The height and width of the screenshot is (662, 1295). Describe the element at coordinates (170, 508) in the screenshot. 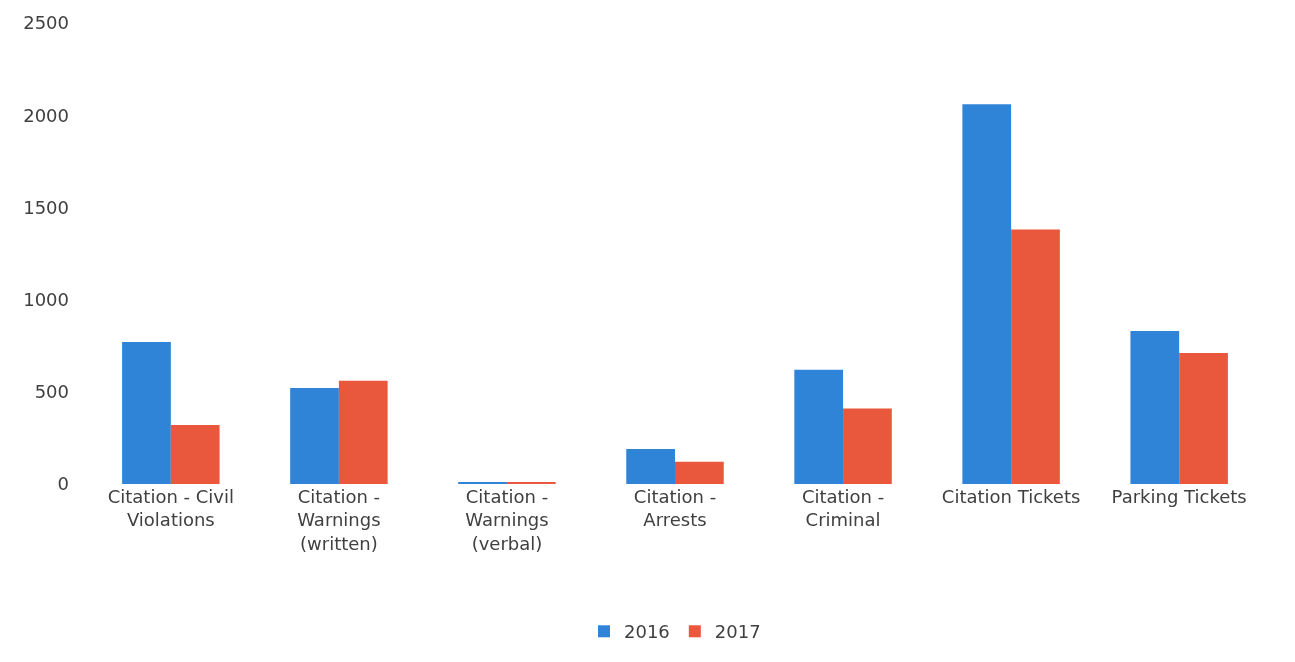

I see `x-tick-label: Citation - Civil Violations` at that location.